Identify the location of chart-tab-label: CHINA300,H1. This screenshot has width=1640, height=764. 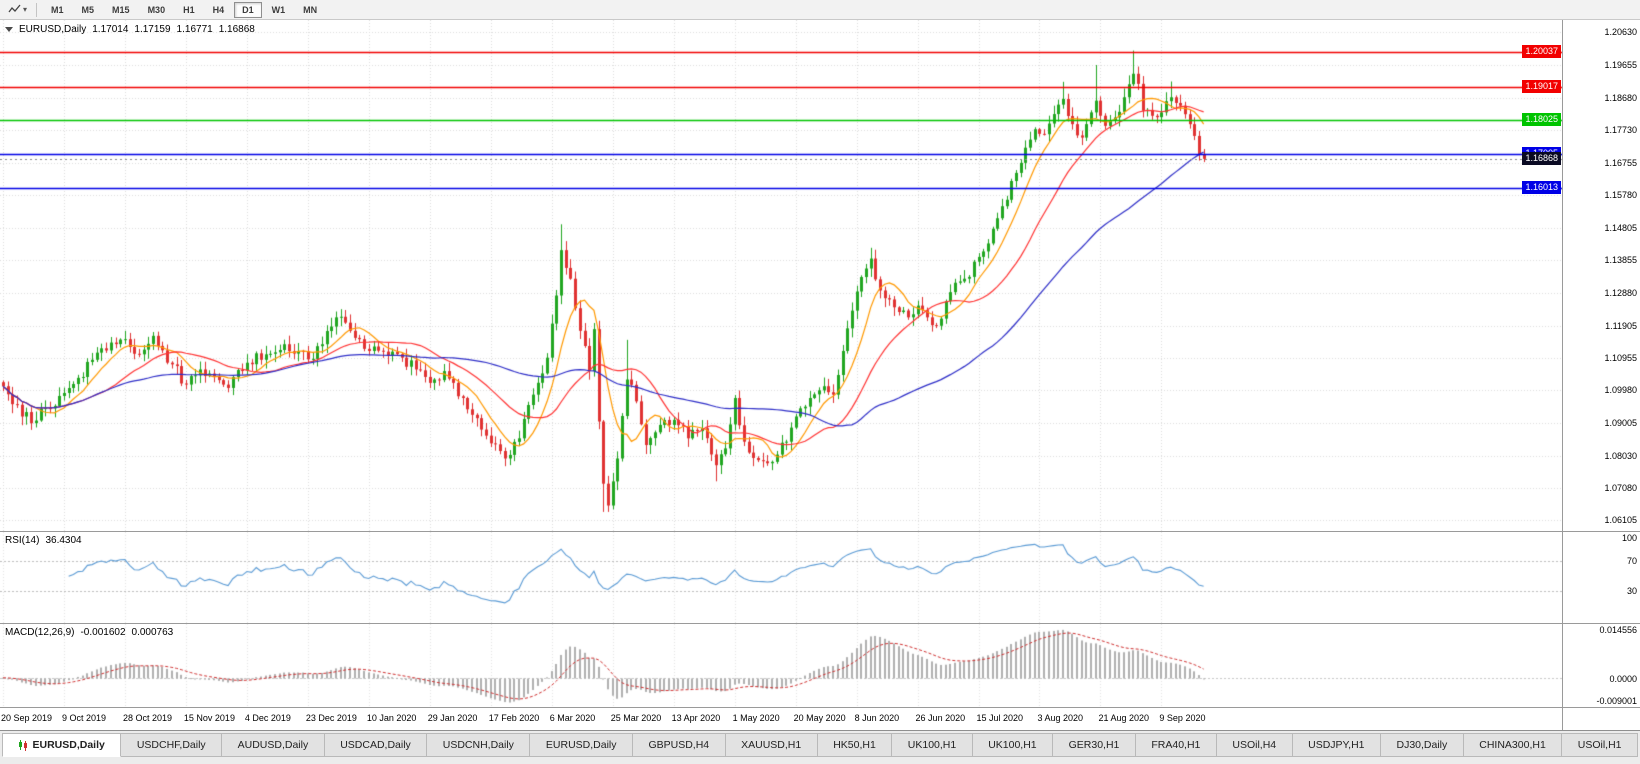
(1512, 745).